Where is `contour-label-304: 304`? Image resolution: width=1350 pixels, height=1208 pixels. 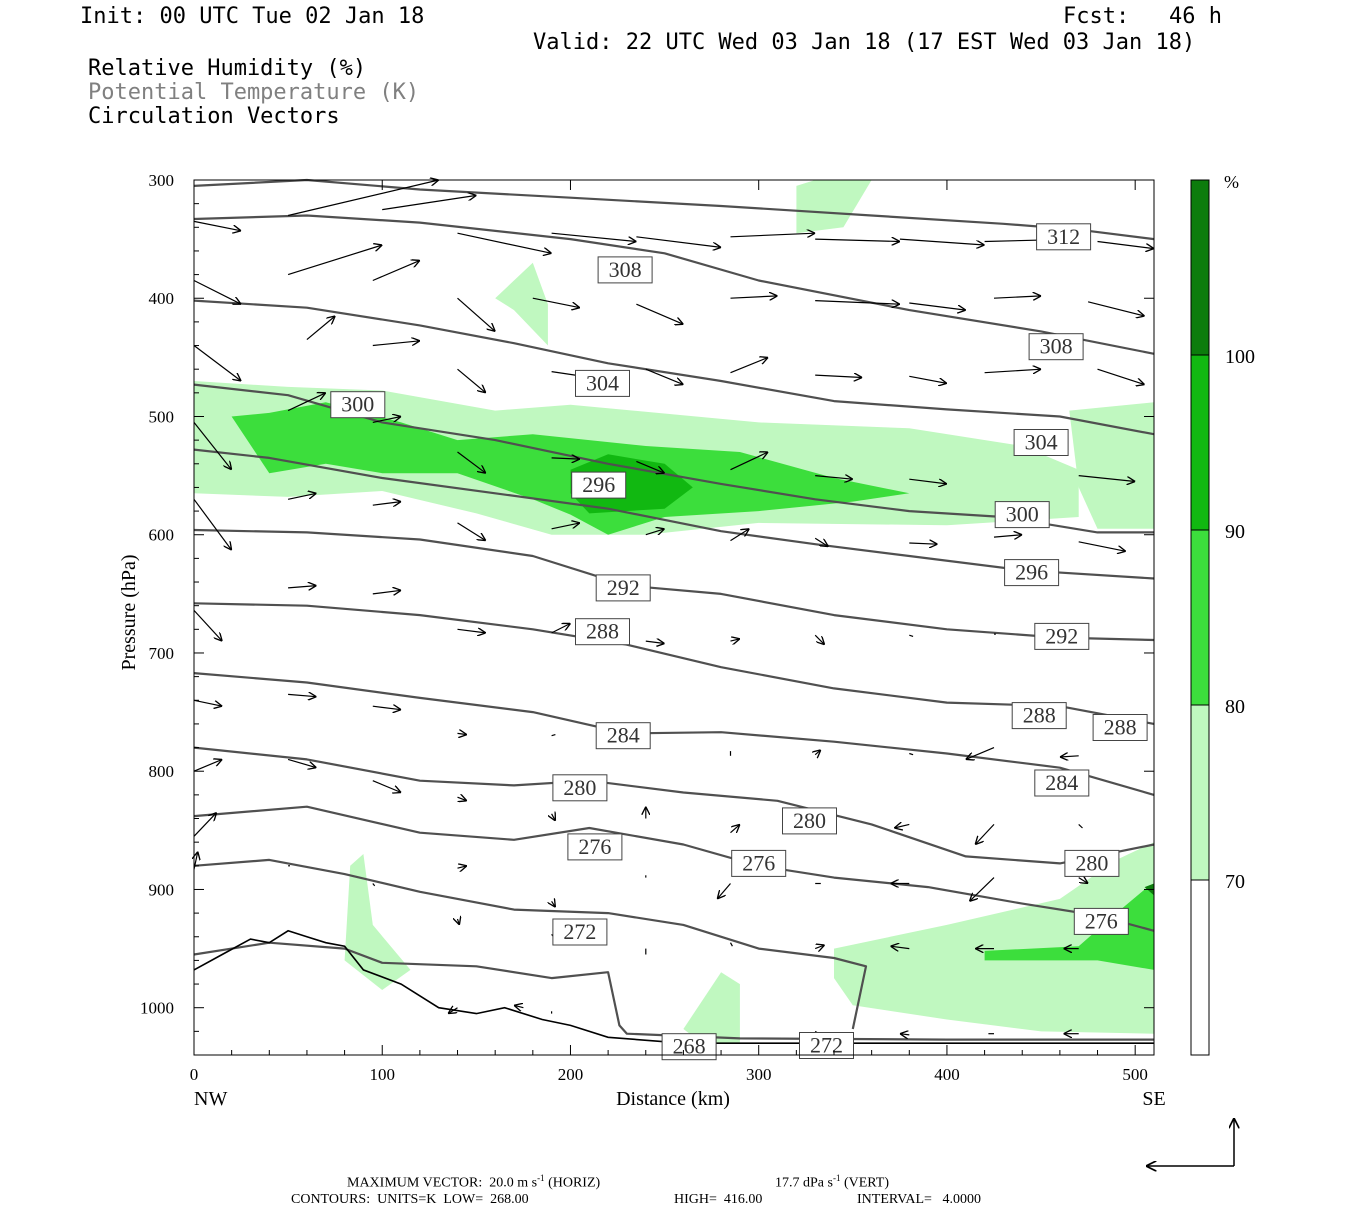
contour-label-304: 304 is located at coordinates (602, 383).